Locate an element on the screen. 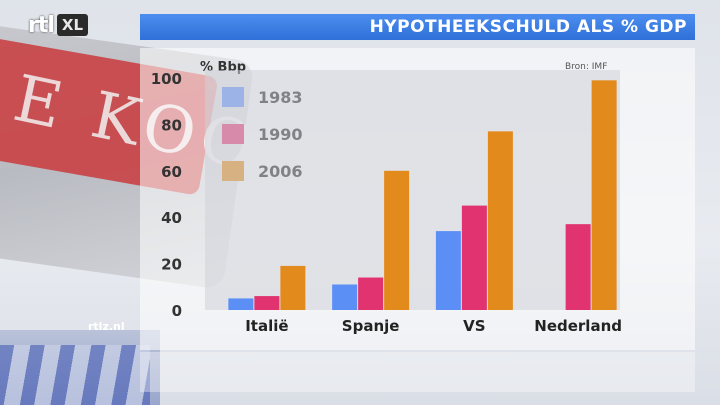 The height and width of the screenshot is (405, 720). title-bar: HYPOTHEEKSCHULD ALS % GDP is located at coordinates (417, 27).